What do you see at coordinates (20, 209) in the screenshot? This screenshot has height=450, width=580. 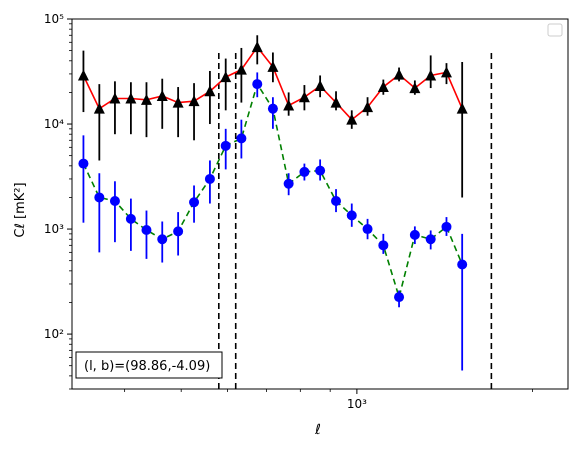 I see `y-axis-label: Cℓ [mK²]` at bounding box center [20, 209].